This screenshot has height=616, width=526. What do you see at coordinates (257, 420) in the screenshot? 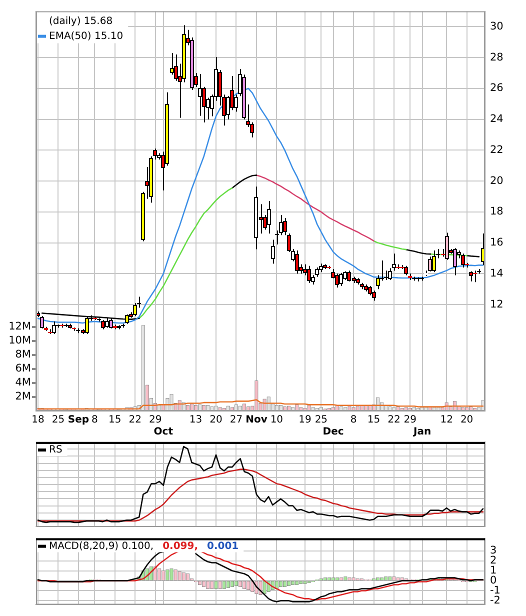
I see `x-tick-label: Nov` at bounding box center [257, 420].